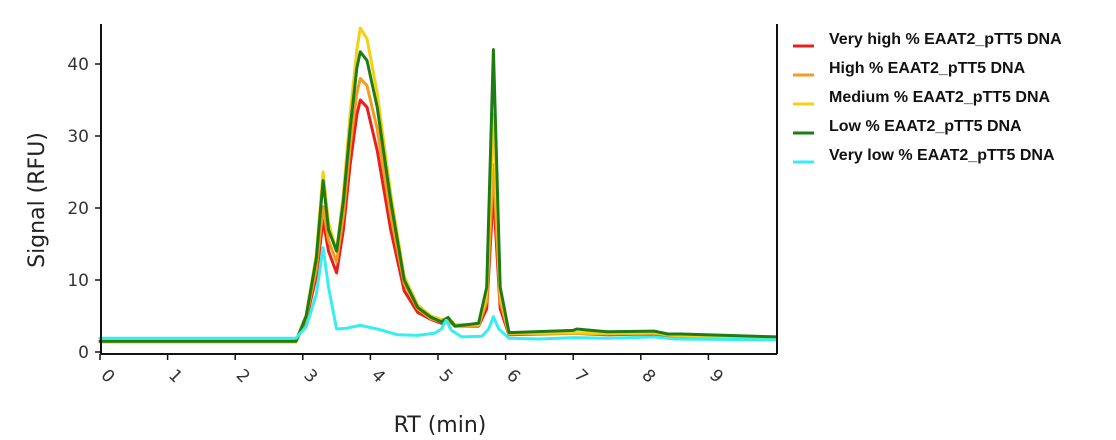  Describe the element at coordinates (940, 97) in the screenshot. I see `legend-label: Medium % EAAT2_pTT5 DNA` at that location.